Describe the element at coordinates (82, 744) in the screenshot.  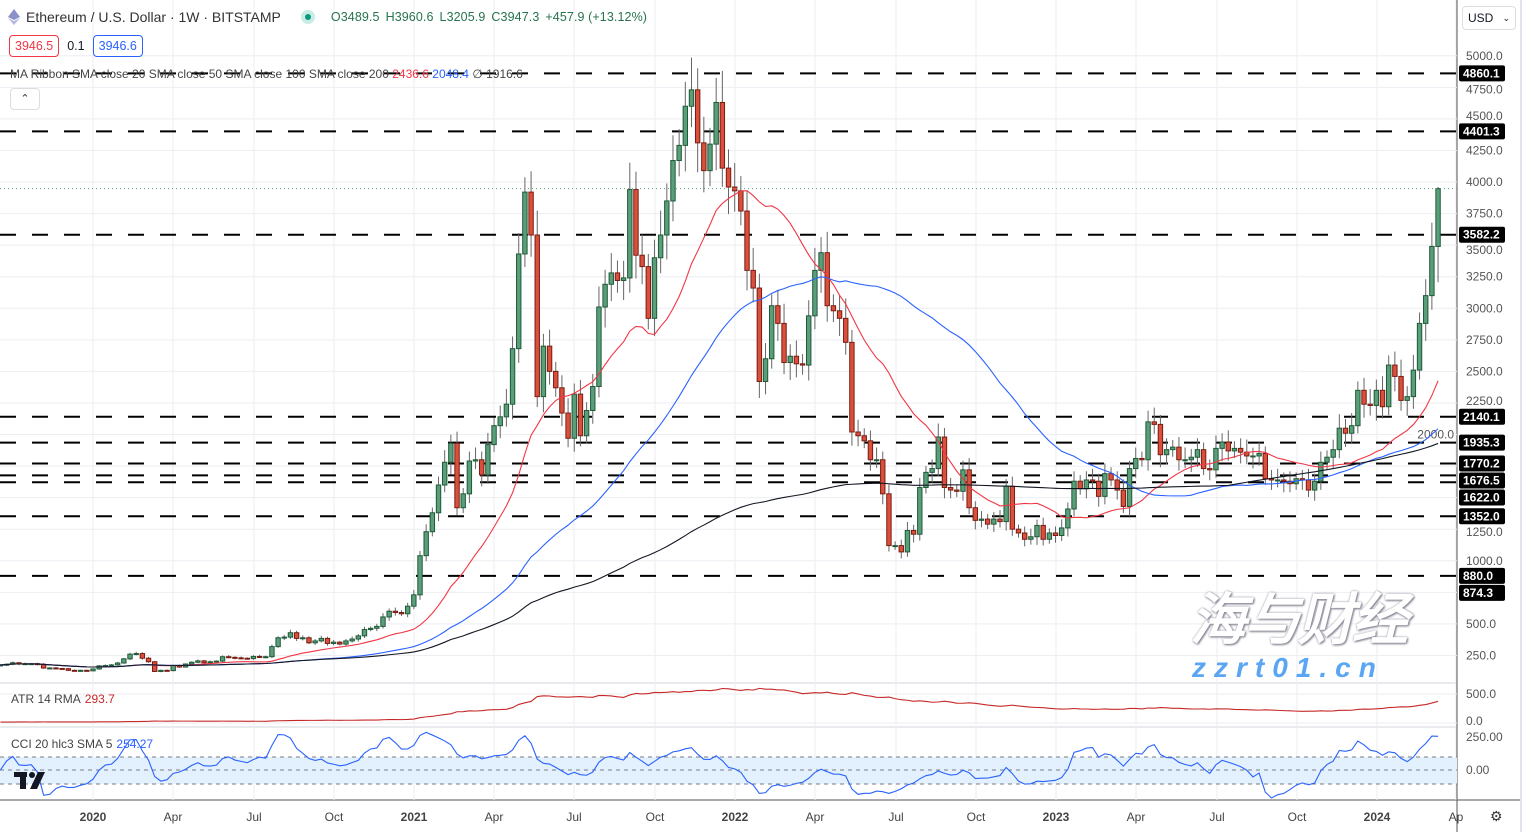
I see `cci-legend: CCI 20 hlc3 SMA 5 254.27` at that location.